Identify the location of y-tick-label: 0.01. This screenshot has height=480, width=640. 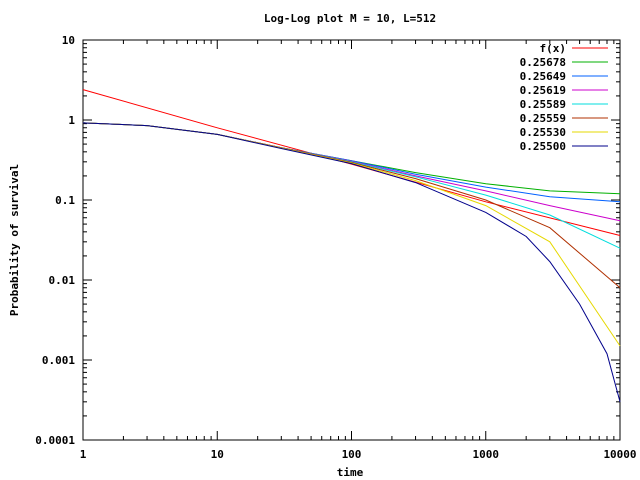
(62, 280).